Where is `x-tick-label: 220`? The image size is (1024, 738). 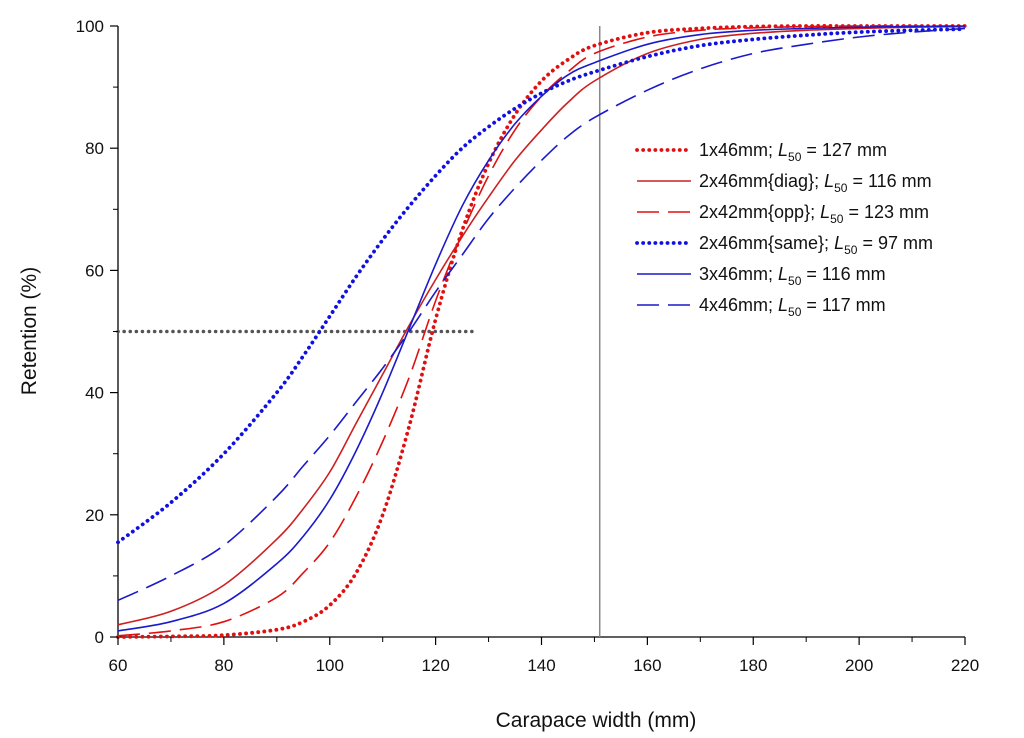 x-tick-label: 220 is located at coordinates (965, 665).